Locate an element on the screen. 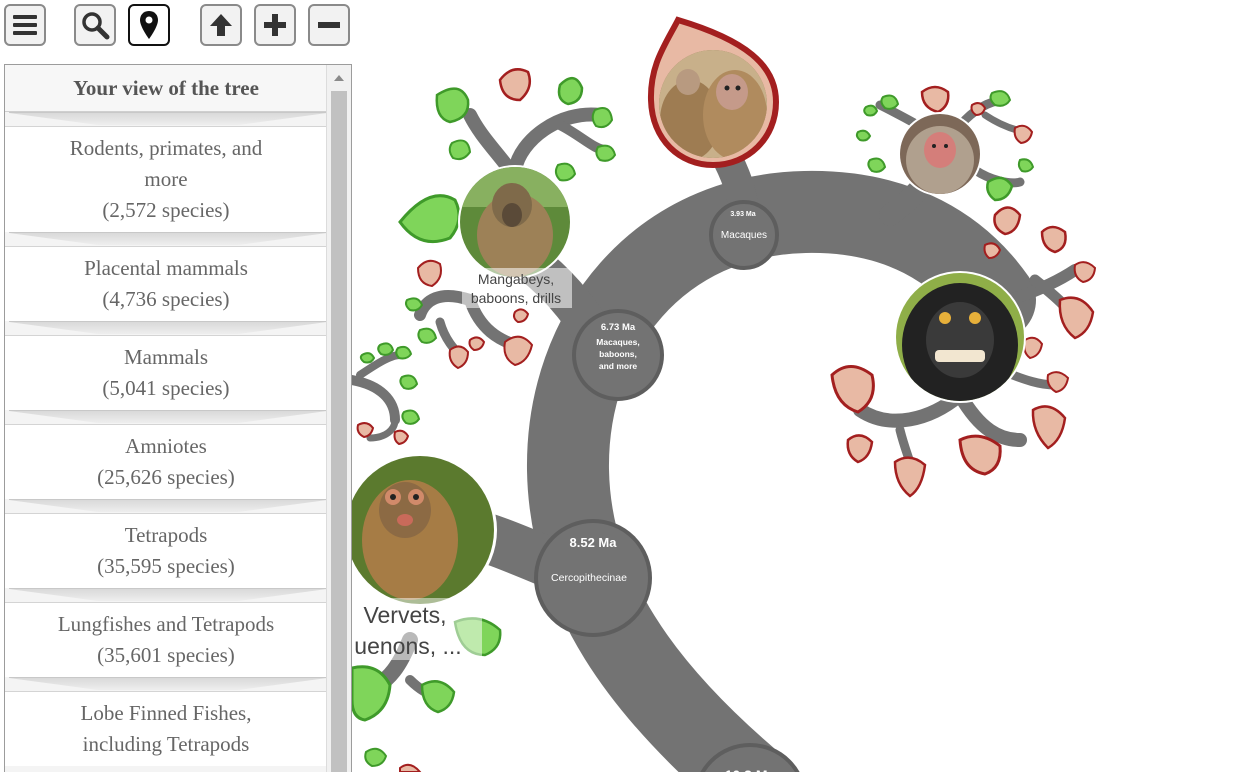 Image resolution: width=1235 pixels, height=772 pixels. up-button is located at coordinates (221, 25).